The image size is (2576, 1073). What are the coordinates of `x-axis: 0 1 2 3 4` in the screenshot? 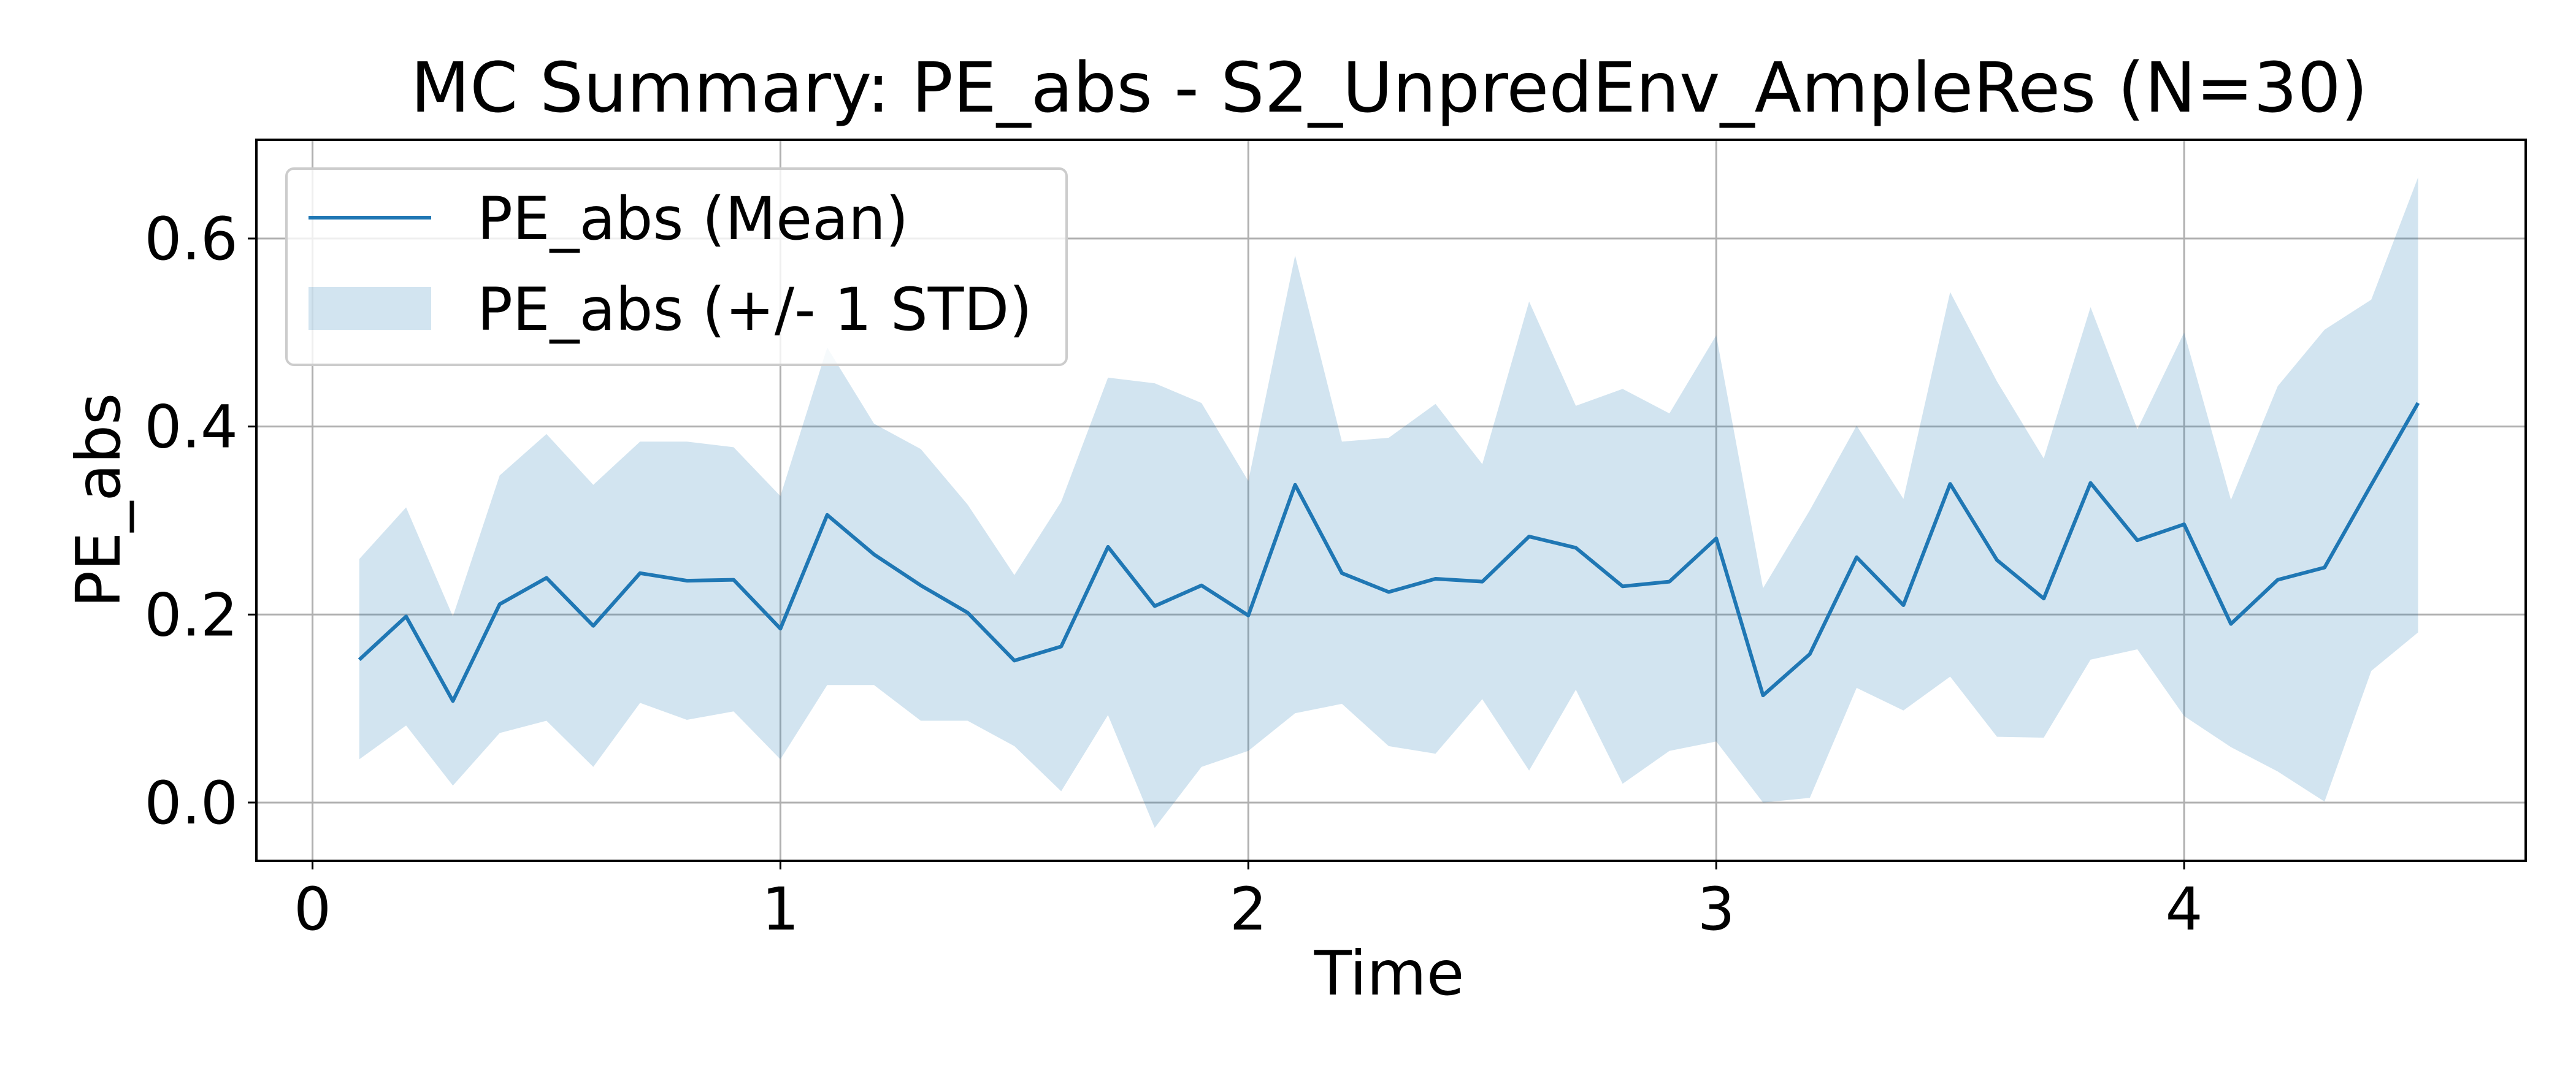 It's located at (1248, 902).